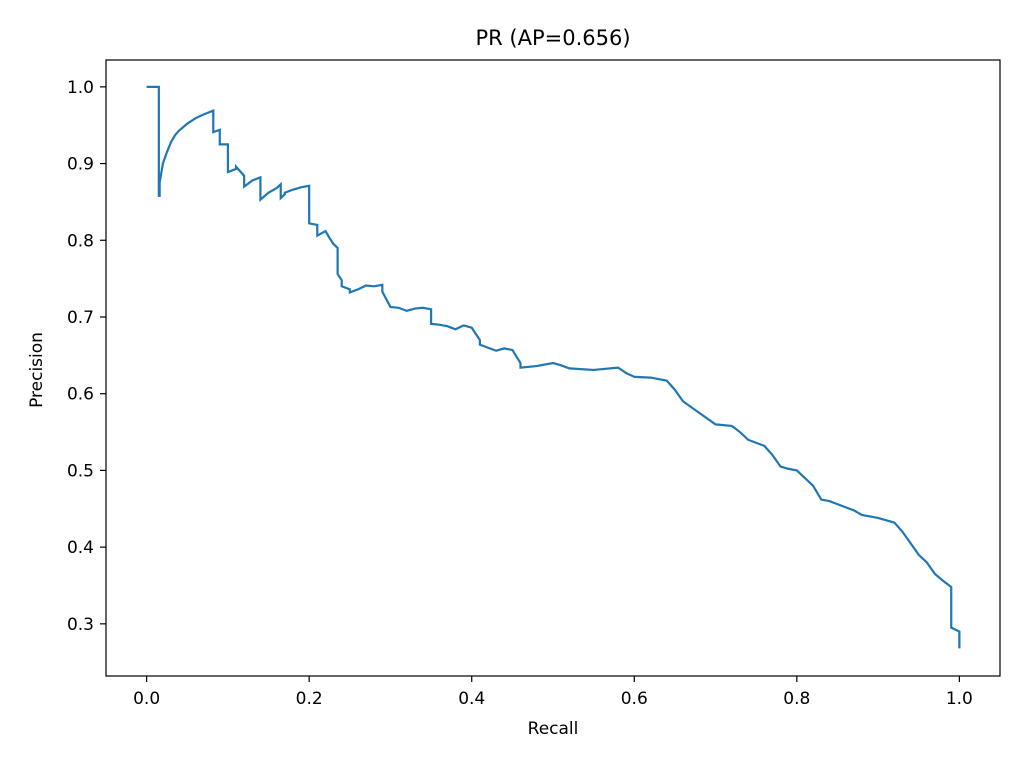  What do you see at coordinates (80, 88) in the screenshot?
I see `y-tick-label: 1.0` at bounding box center [80, 88].